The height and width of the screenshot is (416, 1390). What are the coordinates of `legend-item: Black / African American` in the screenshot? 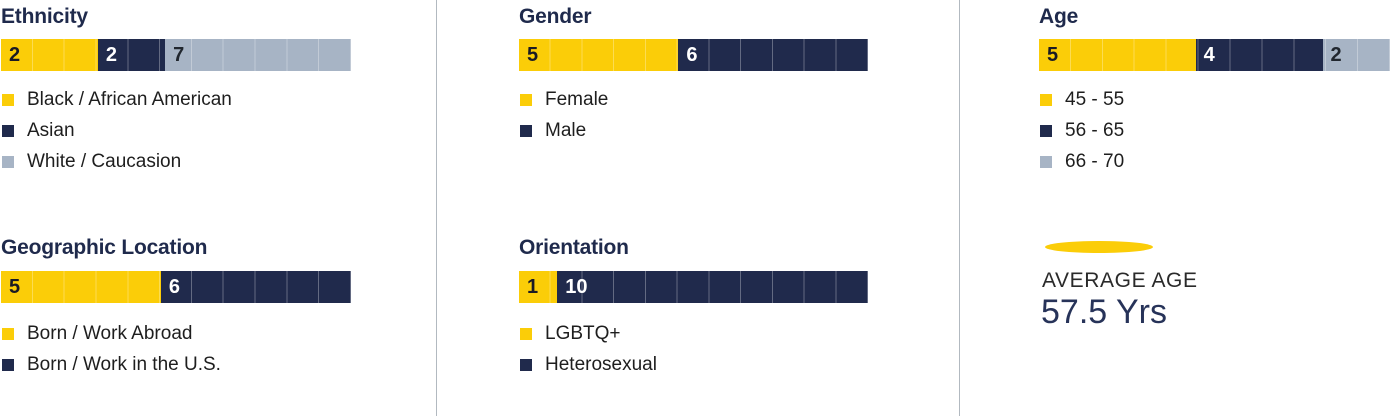 It's located at (117, 99).